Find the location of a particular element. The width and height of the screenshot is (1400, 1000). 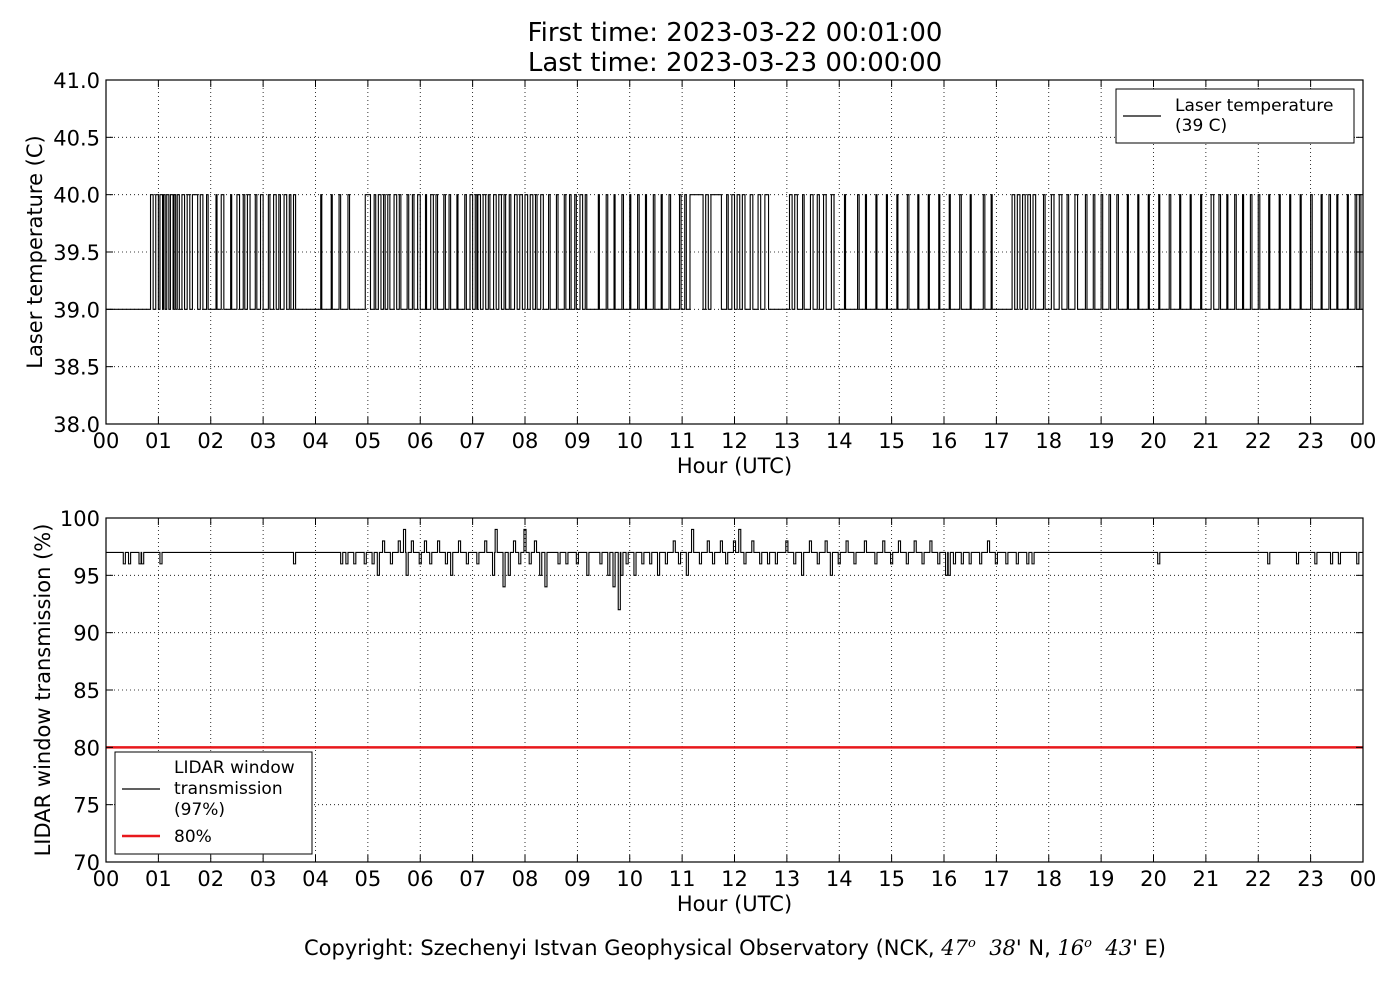

longitude-suffix: ' E) is located at coordinates (1149, 948).